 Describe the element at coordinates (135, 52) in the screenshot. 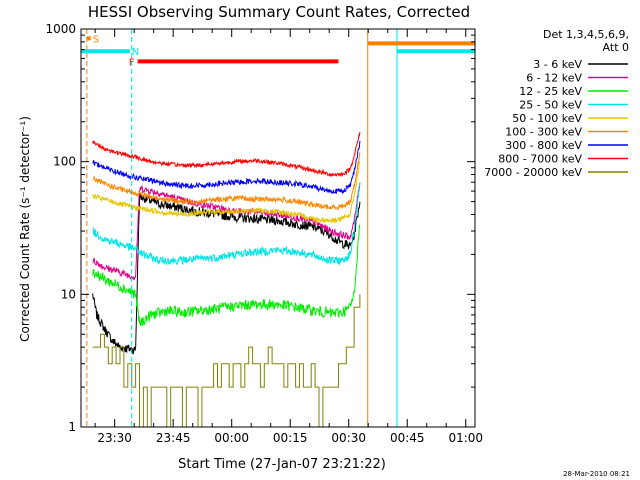

I see `state-bar-label-n: N` at that location.